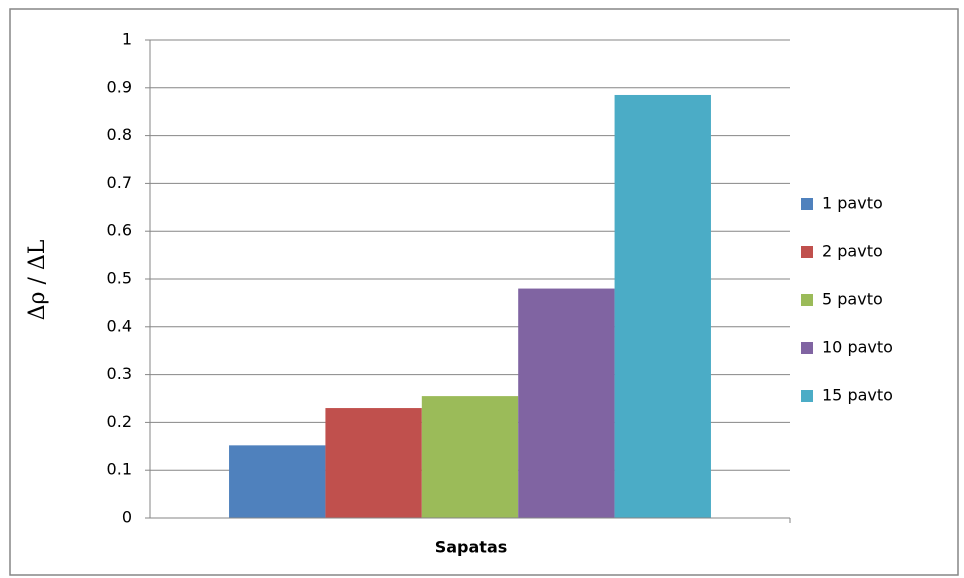 The image size is (964, 578). What do you see at coordinates (852, 251) in the screenshot?
I see `legend-label: 2 pavto` at bounding box center [852, 251].